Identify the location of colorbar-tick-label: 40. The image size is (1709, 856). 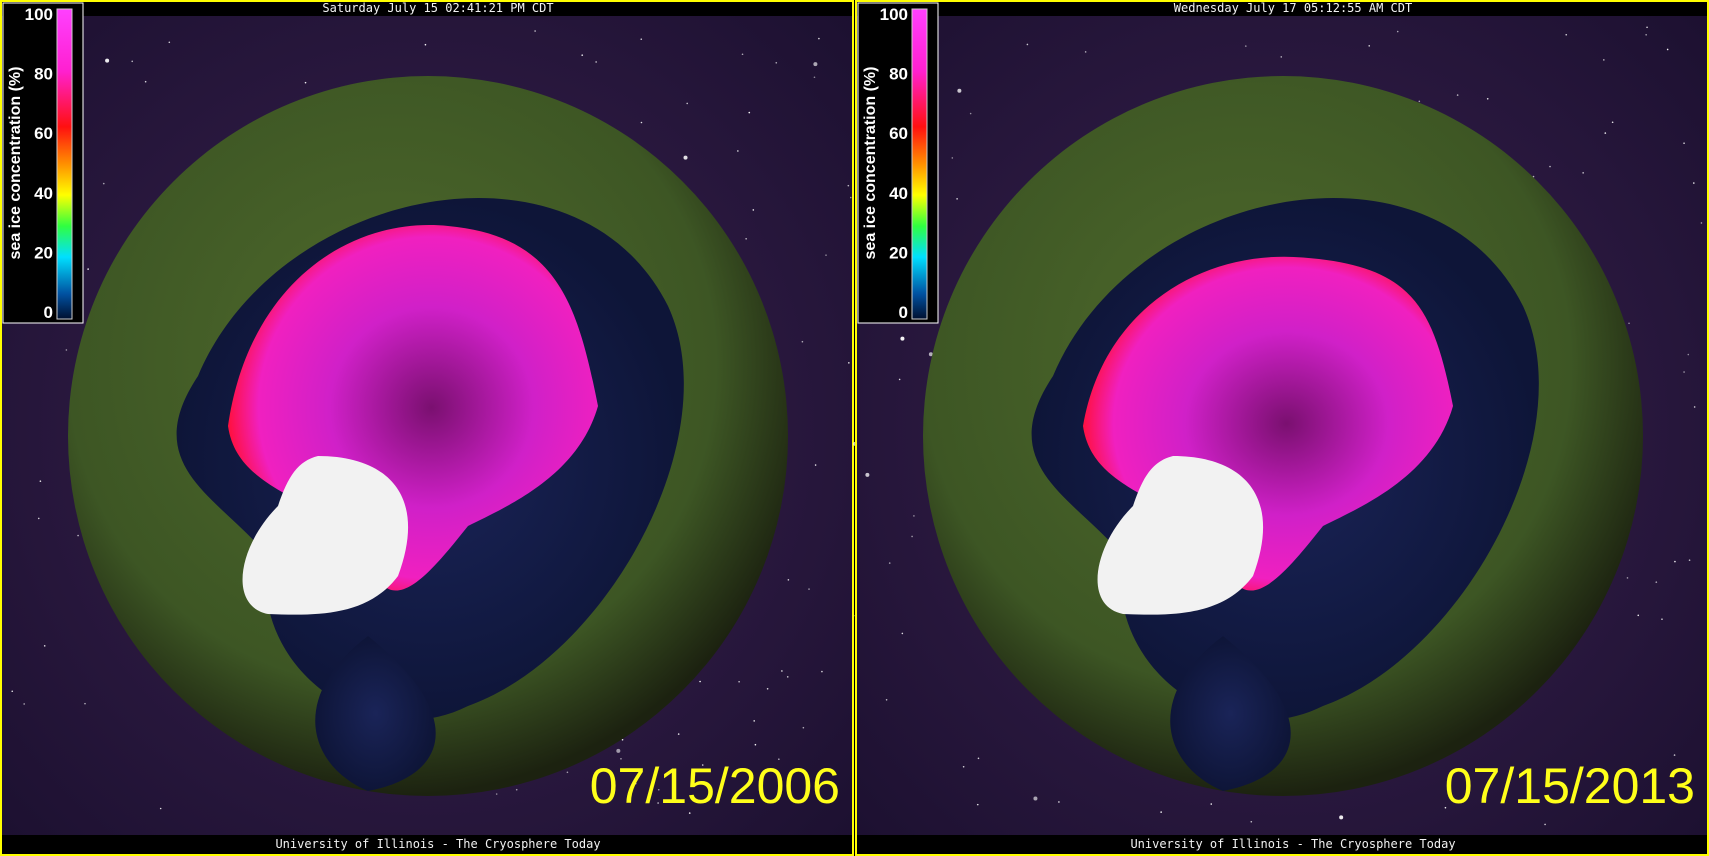
(898, 193).